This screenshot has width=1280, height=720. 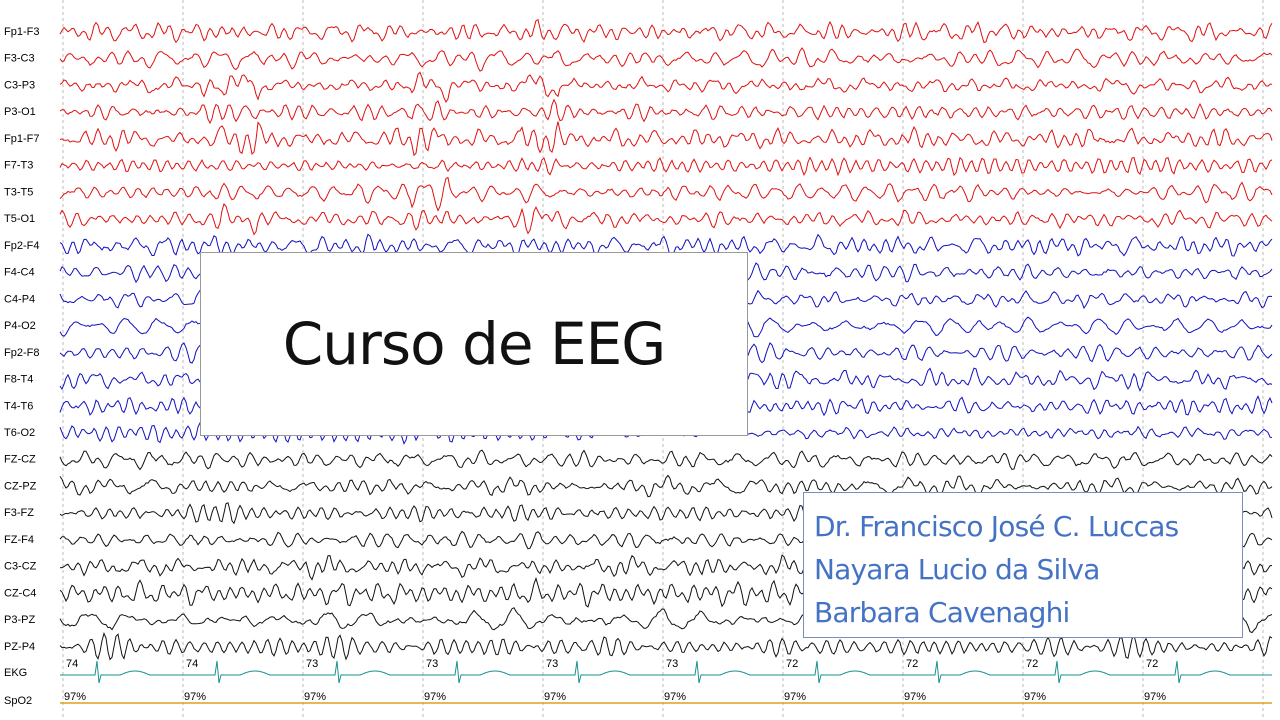 I want to click on title-box: Curso de EEG, so click(x=474, y=344).